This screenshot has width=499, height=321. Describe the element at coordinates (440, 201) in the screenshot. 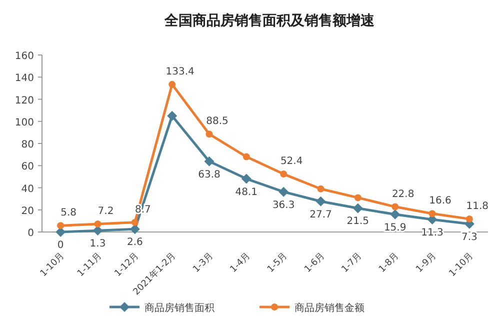

I see `data-label: 16.6` at that location.